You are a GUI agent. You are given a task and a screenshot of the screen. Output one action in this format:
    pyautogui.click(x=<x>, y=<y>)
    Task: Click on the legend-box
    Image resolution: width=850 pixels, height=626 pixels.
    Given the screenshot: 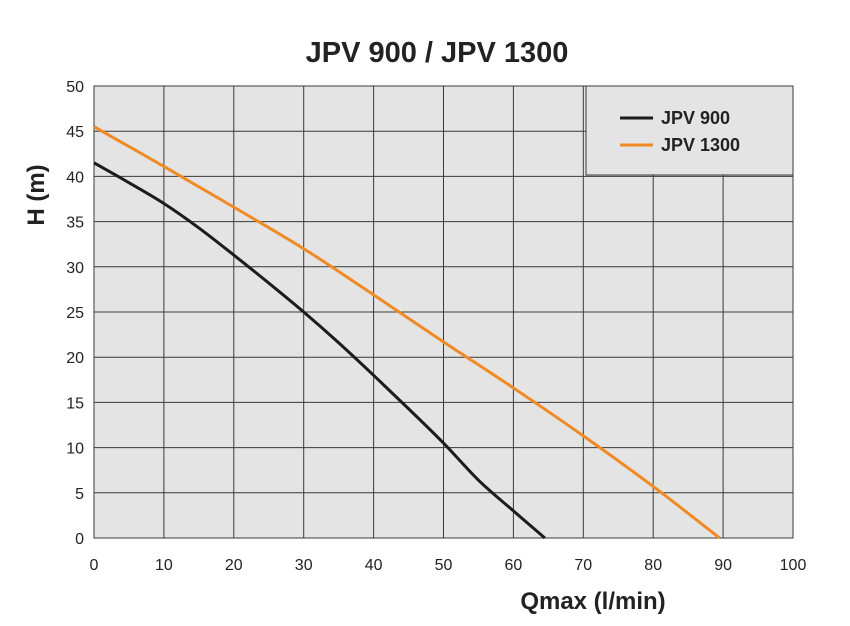 What is the action you would take?
    pyautogui.click(x=689, y=130)
    